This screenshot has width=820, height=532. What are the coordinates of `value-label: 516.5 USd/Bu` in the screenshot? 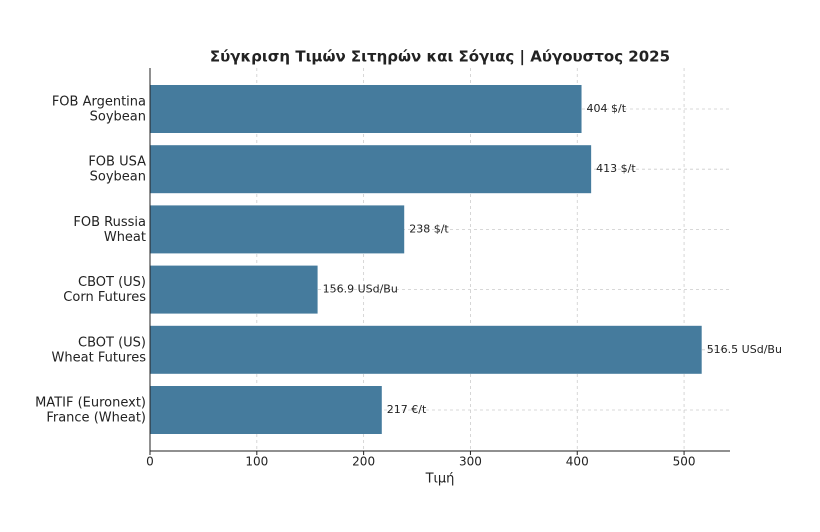 It's located at (744, 349).